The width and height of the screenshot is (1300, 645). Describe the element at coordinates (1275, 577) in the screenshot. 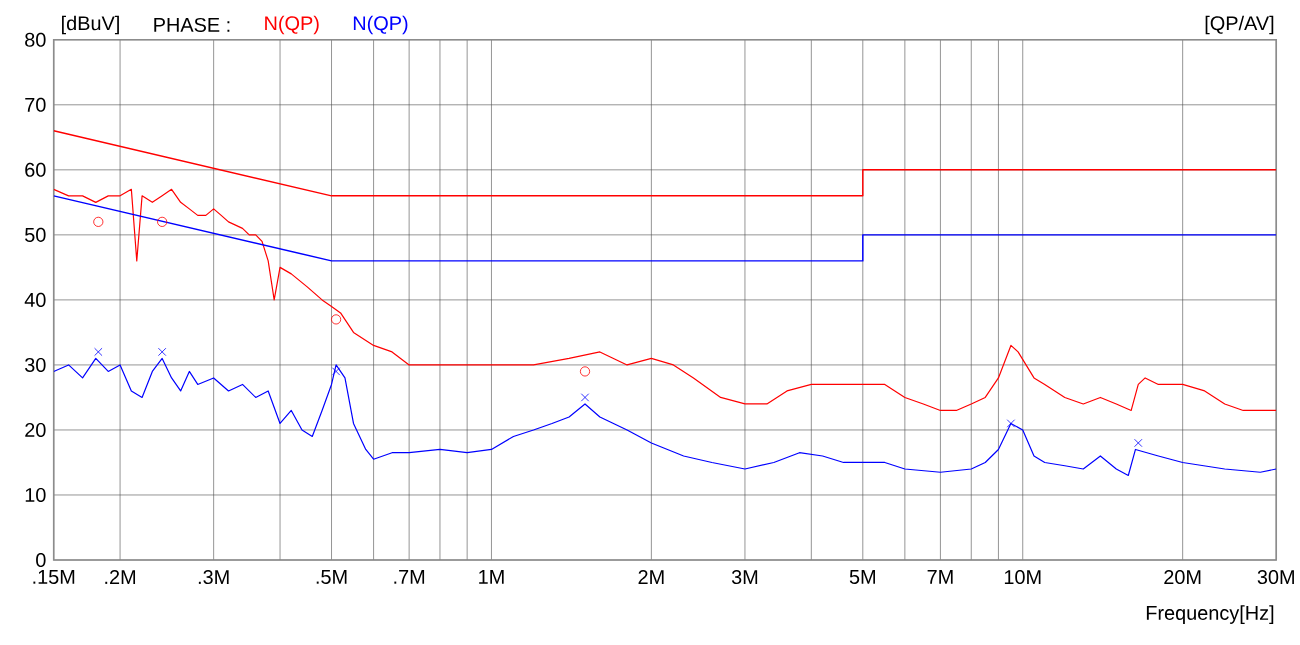

I see `x-tick-label: 30M` at that location.